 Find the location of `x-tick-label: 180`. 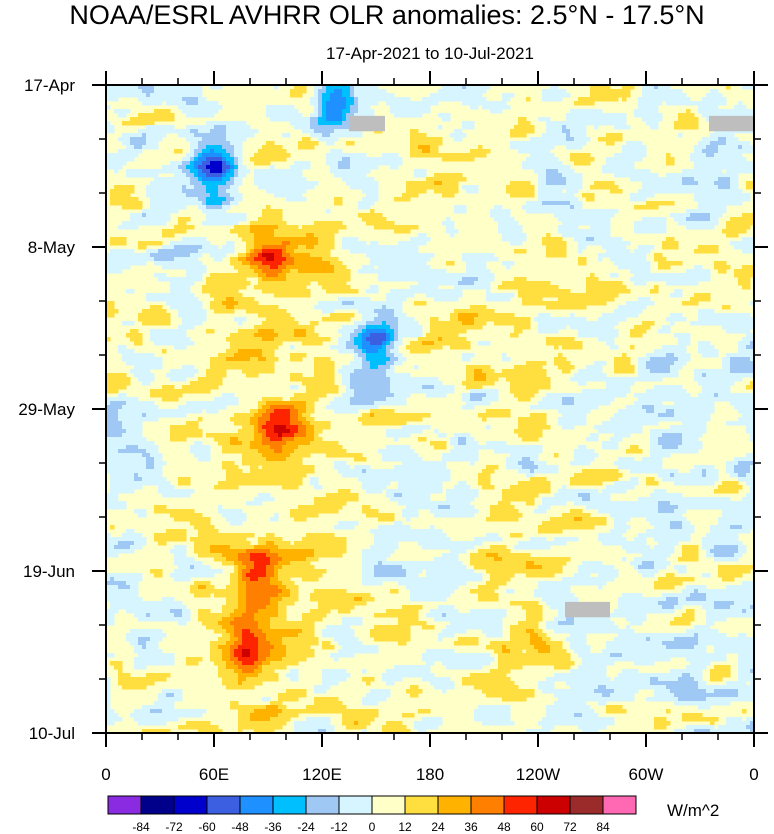

x-tick-label: 180 is located at coordinates (430, 774).